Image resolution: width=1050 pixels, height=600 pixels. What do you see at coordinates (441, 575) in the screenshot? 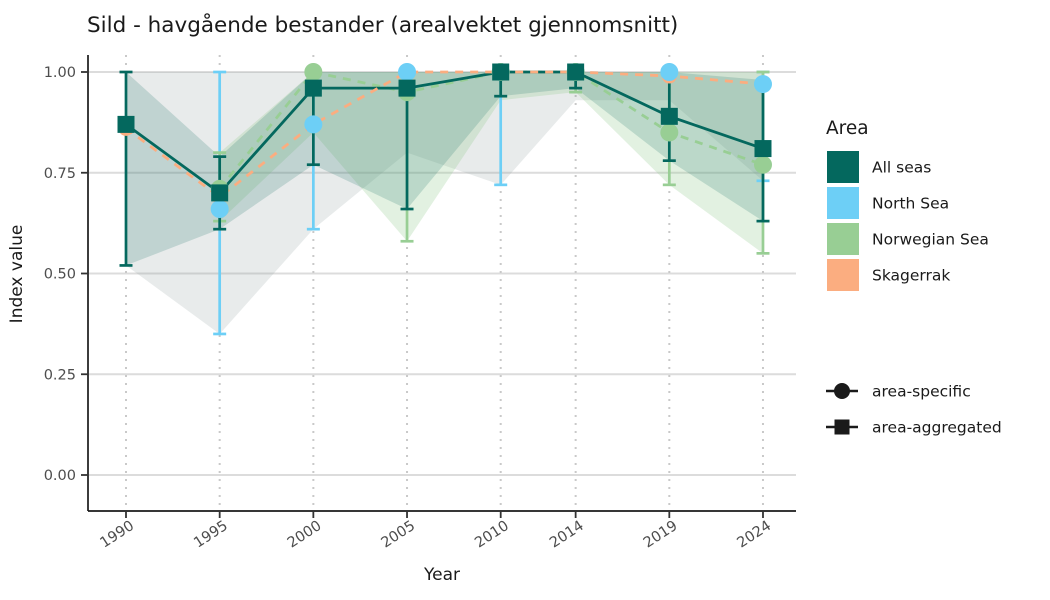
I see `x-axis-title: Year` at bounding box center [441, 575].